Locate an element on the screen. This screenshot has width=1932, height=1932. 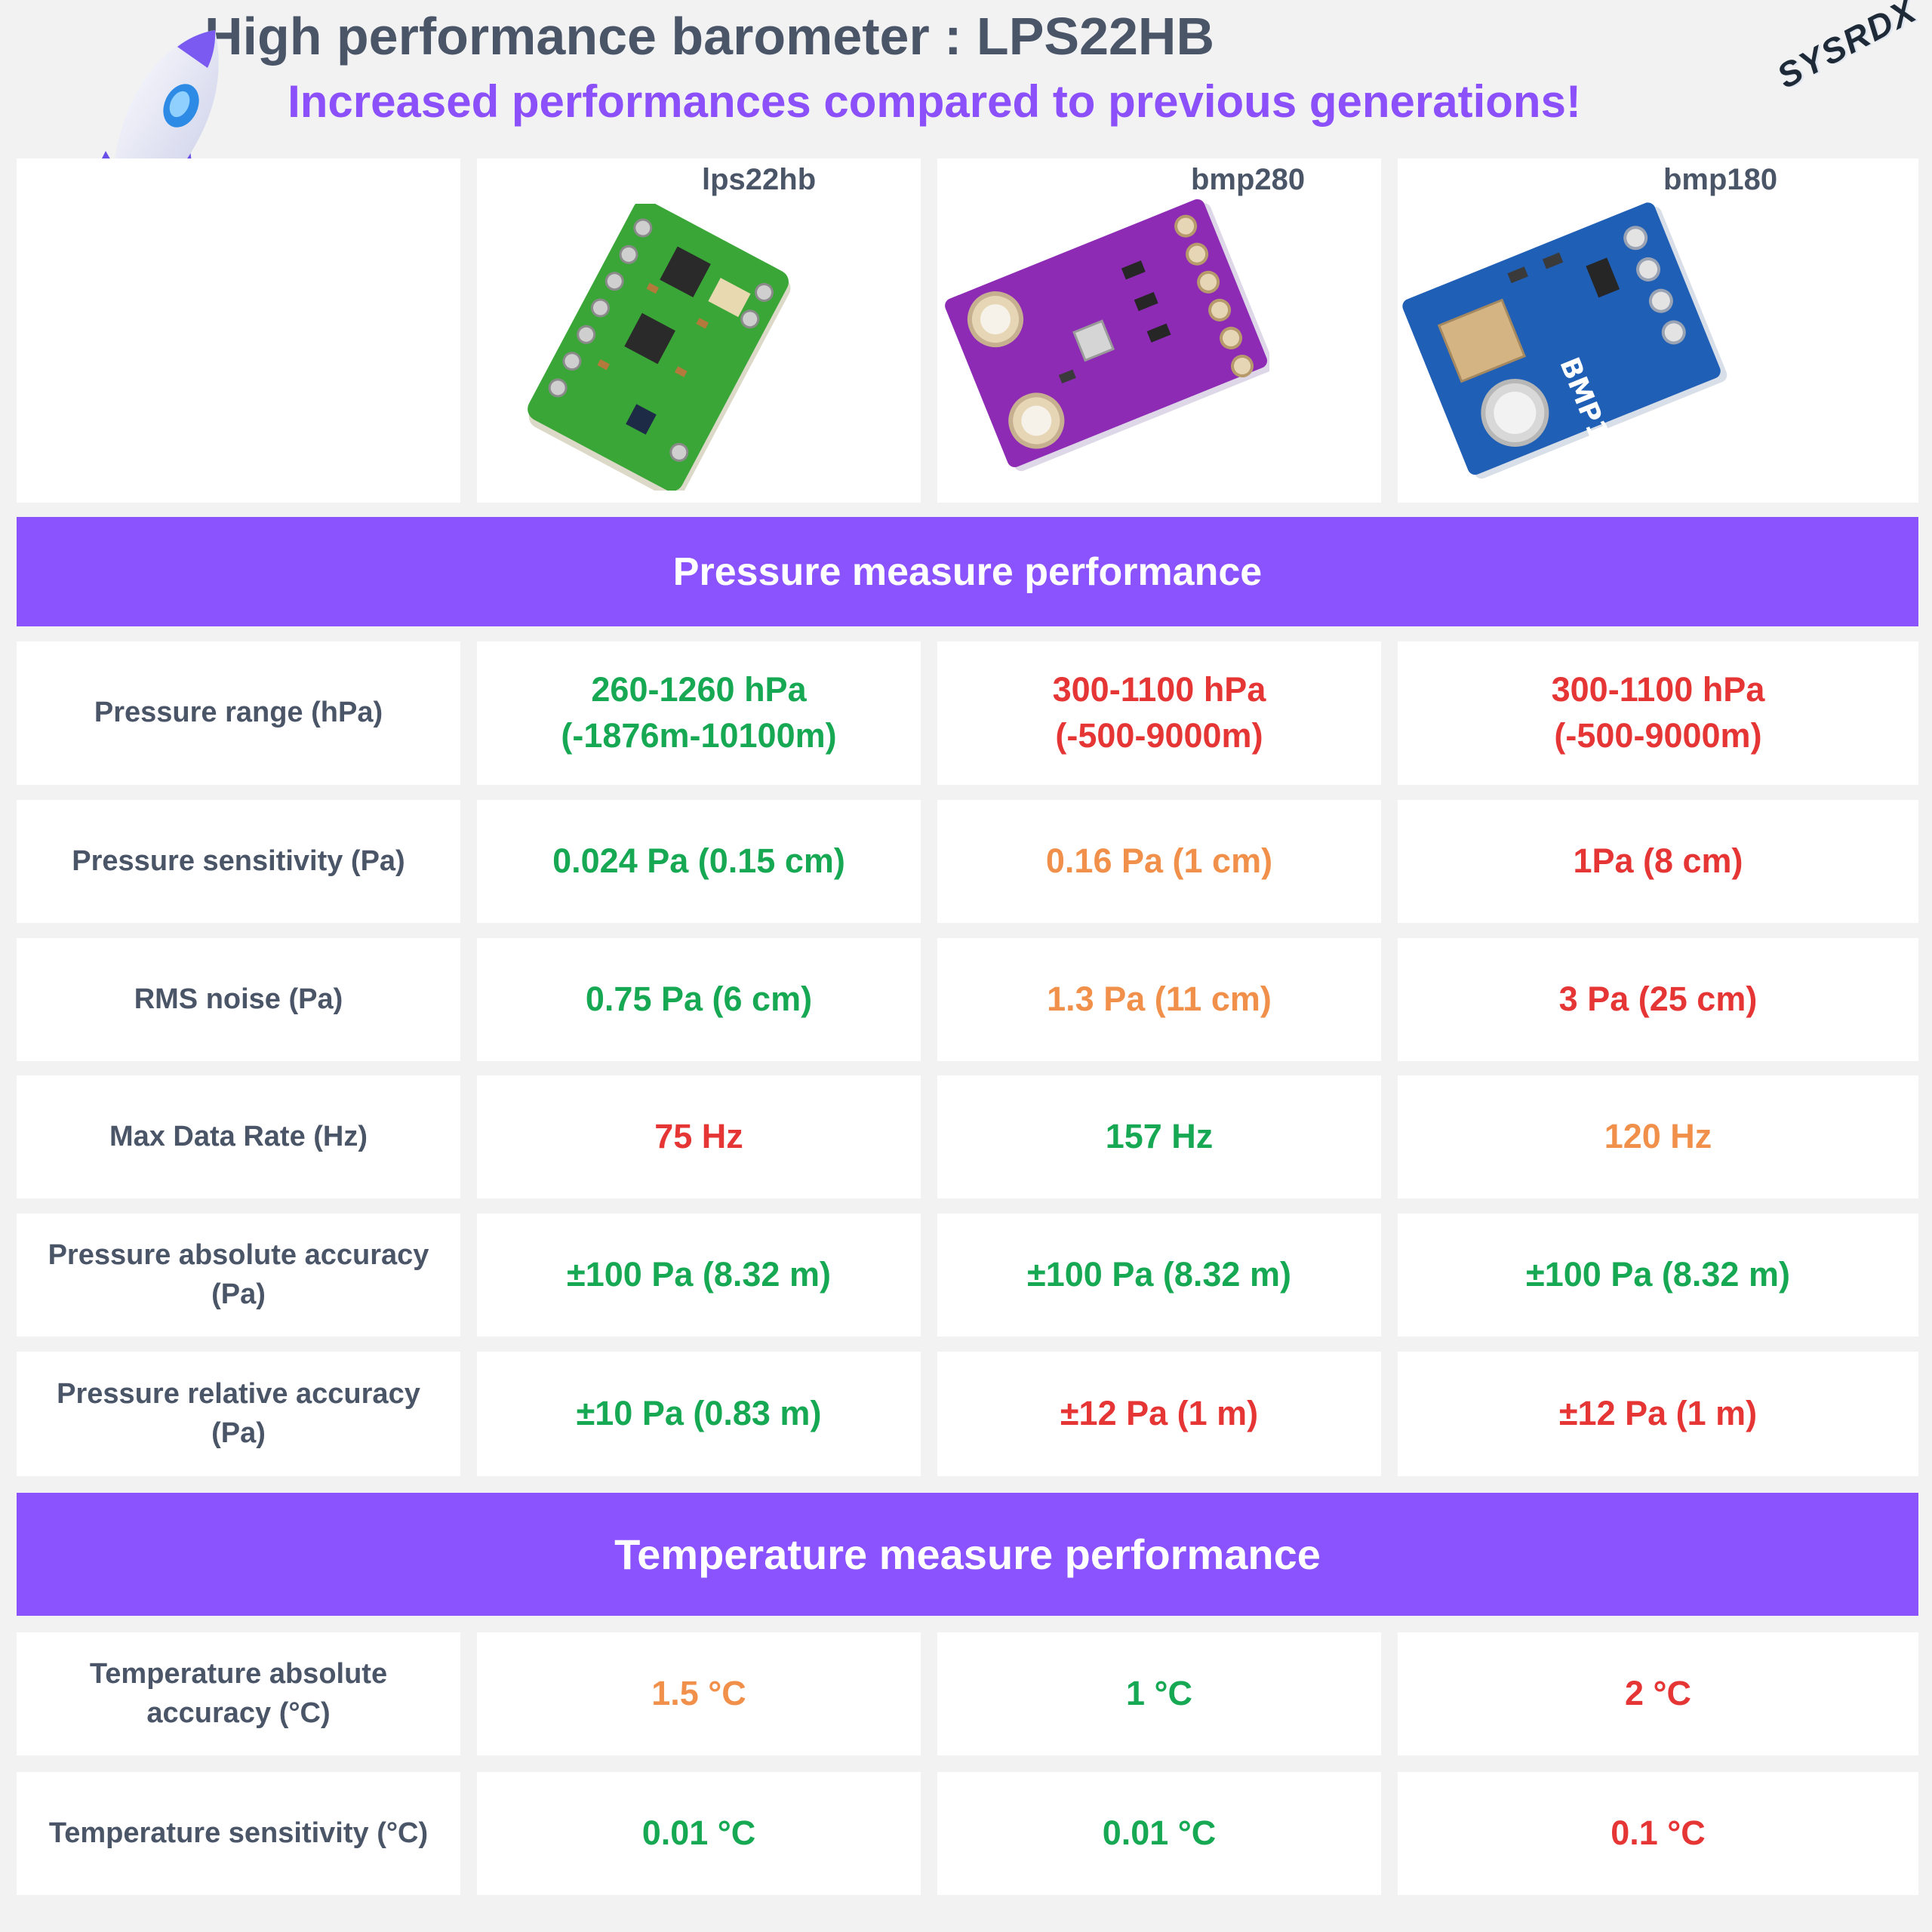
pressure-value-bmp180: 1Pa (8 cm) is located at coordinates (1658, 861).